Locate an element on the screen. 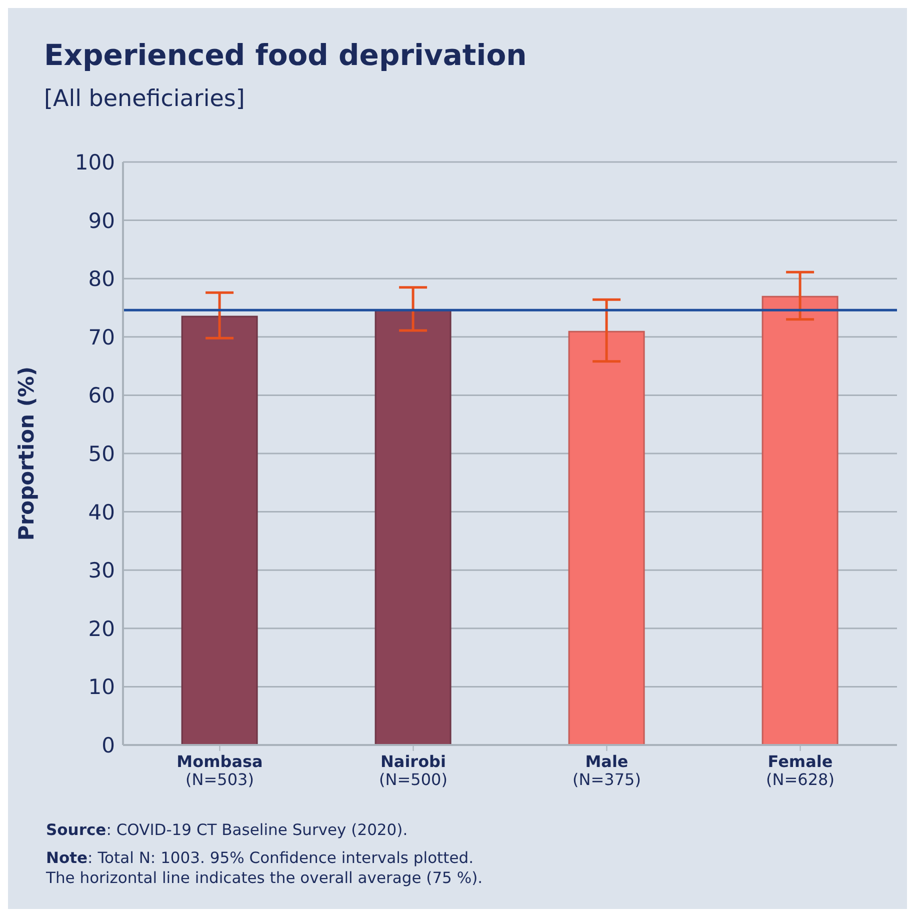 The image size is (915, 917). y-tick-label: 30 is located at coordinates (101, 570).